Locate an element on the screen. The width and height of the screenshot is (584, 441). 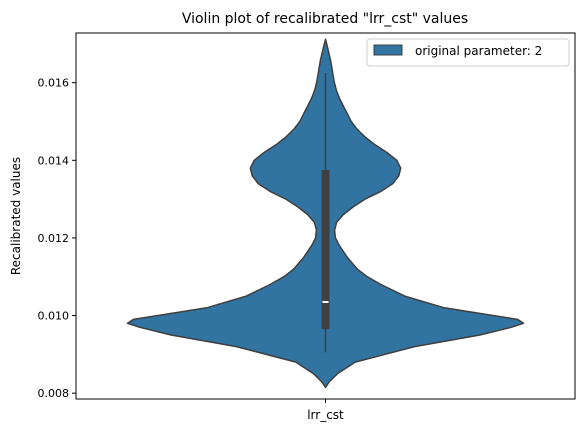
y-axis-ticks: 0.008 0.010 0.012 0.014 0.016 is located at coordinates (57, 238).